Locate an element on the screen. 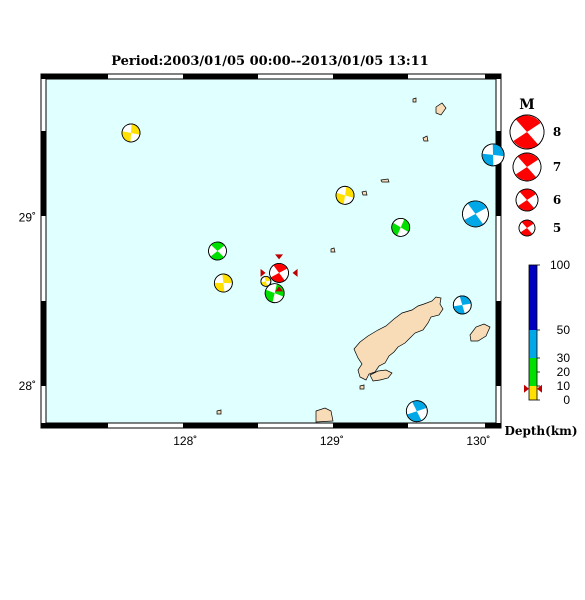 Image resolution: width=585 pixels, height=600 pixels. depth-tick-label: 50 is located at coordinates (564, 330).